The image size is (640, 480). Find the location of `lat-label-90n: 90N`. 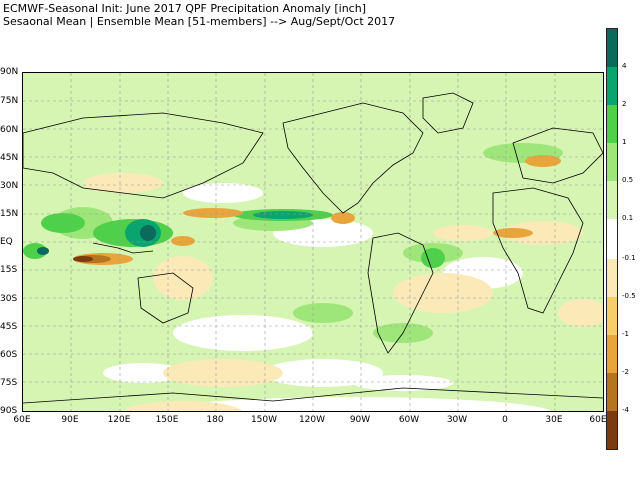

lat-label-90n: 90N is located at coordinates (9, 72).